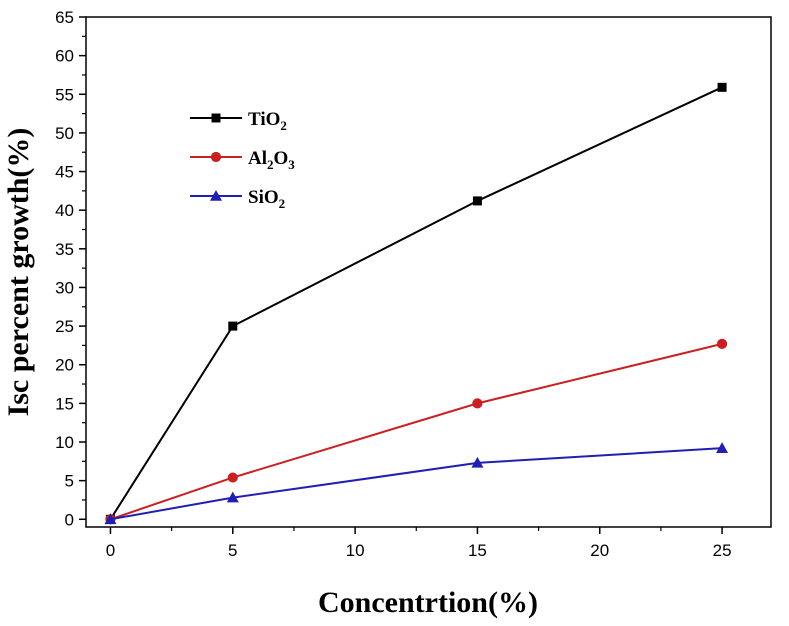 This screenshot has height=626, width=789. What do you see at coordinates (64, 94) in the screenshot?
I see `y-tick-label: 55` at bounding box center [64, 94].